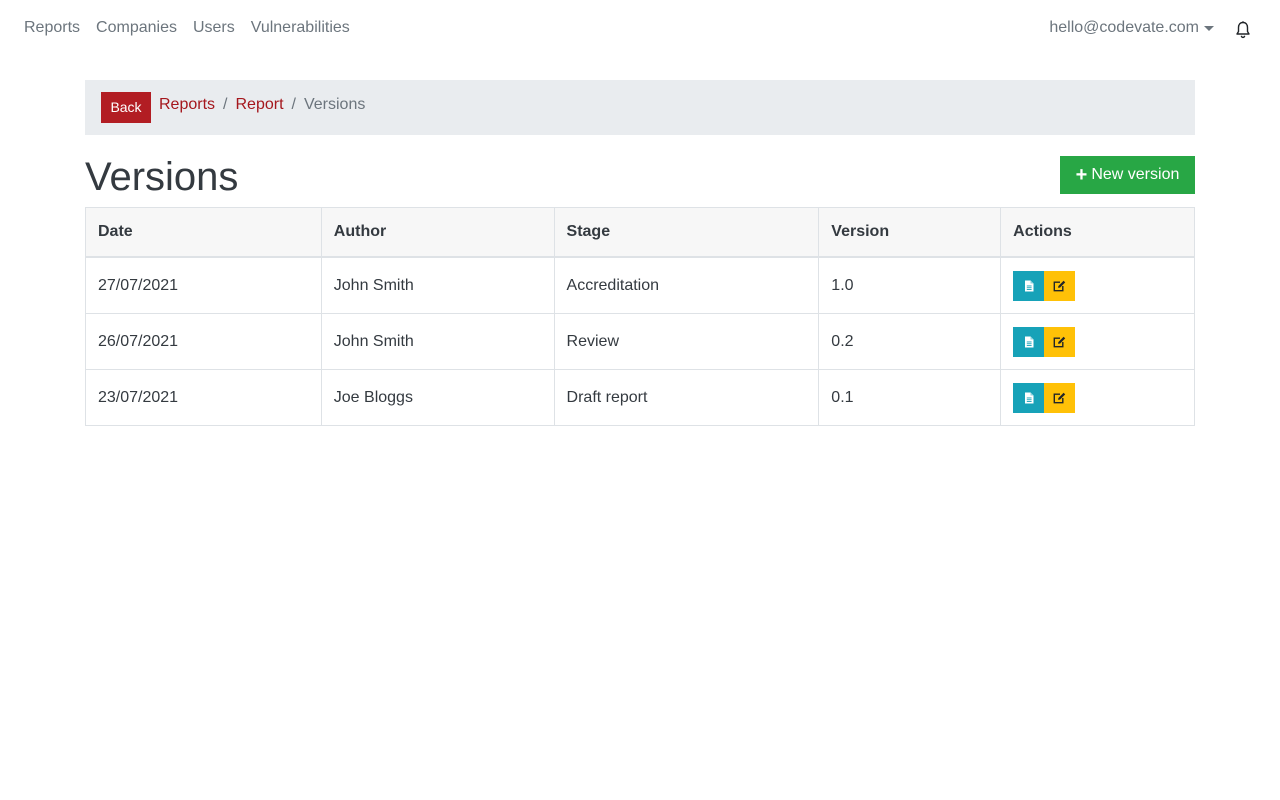 The image size is (1280, 800). What do you see at coordinates (136, 27) in the screenshot?
I see `nav-link-companies: Companies` at bounding box center [136, 27].